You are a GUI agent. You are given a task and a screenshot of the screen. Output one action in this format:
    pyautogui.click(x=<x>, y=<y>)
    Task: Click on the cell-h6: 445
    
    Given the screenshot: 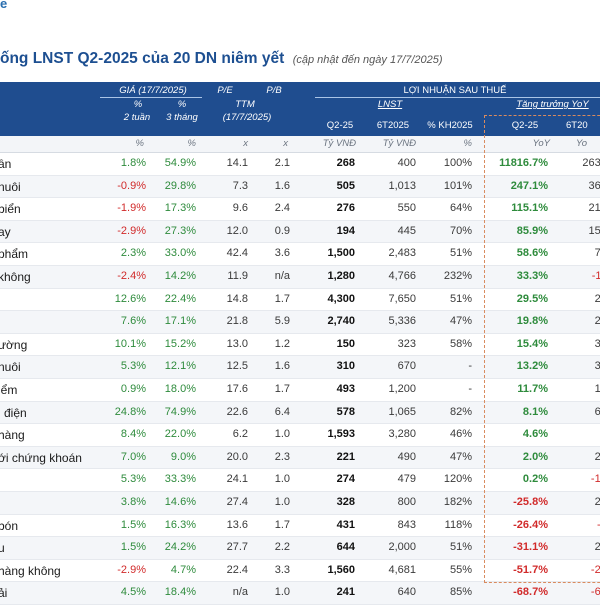 What is the action you would take?
    pyautogui.click(x=406, y=230)
    